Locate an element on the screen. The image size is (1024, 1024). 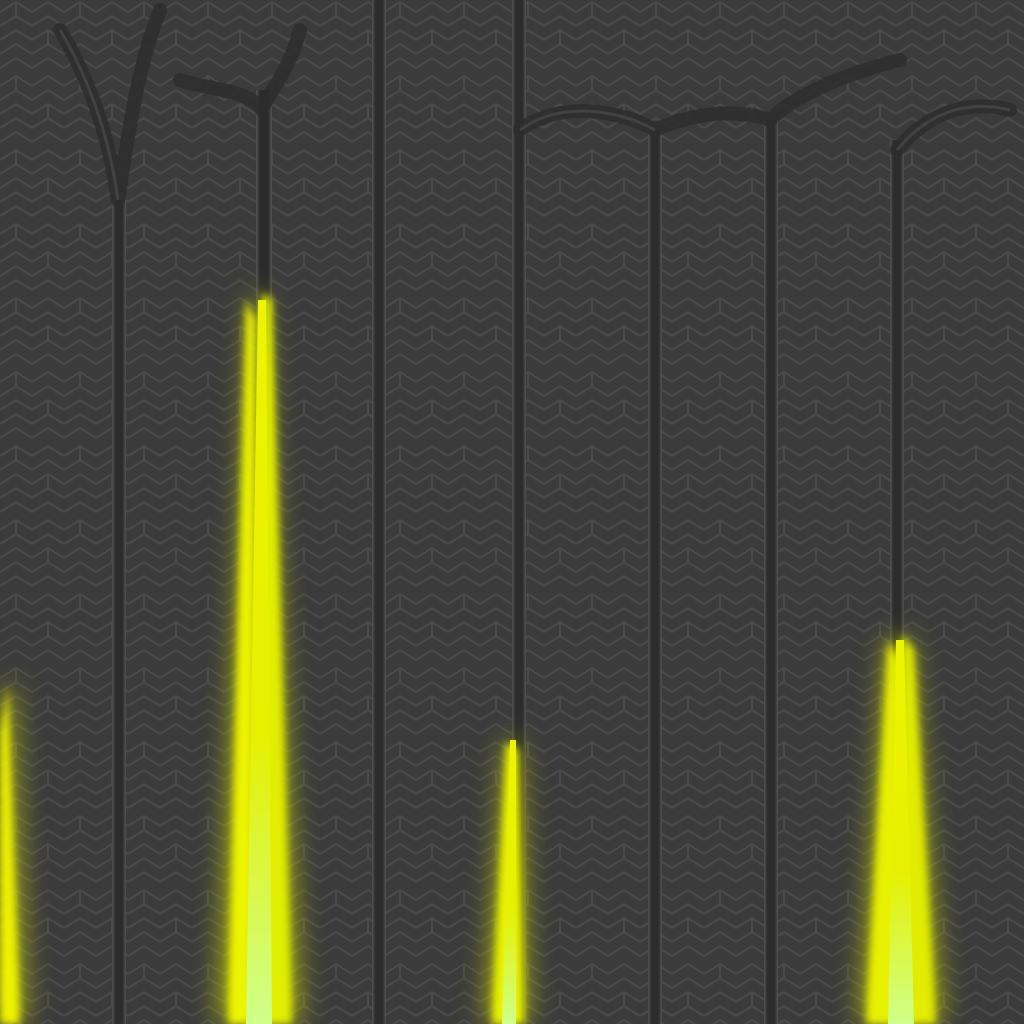
glow-tall-spike is located at coordinates (259, 657).